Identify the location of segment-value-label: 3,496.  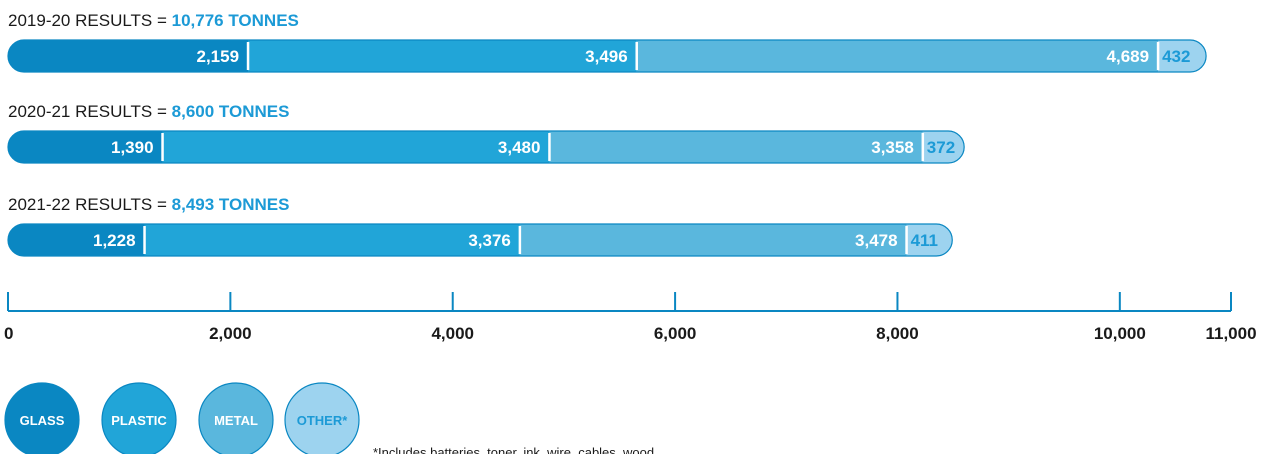
(606, 56).